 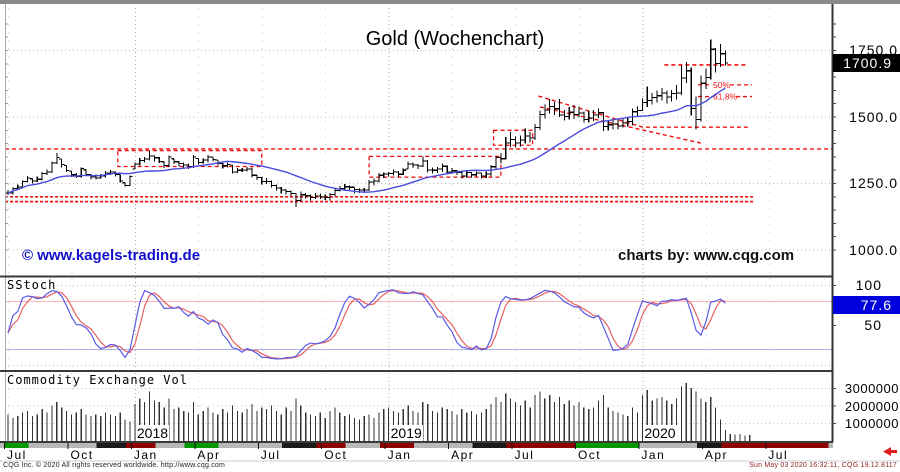 I want to click on price-tick-label: 1000.0, so click(x=873, y=249).